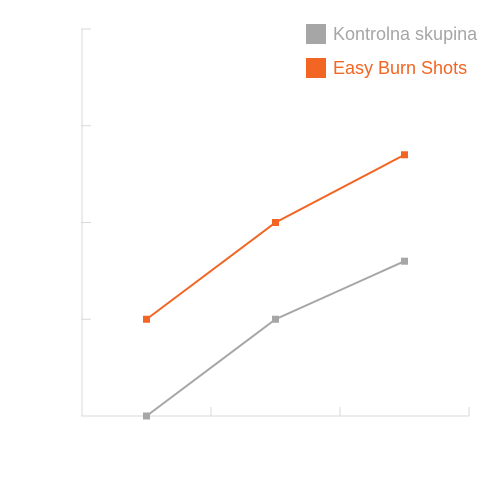 Image resolution: width=500 pixels, height=500 pixels. Describe the element at coordinates (316, 68) in the screenshot. I see `legend-swatch-easy-burn-shots` at that location.